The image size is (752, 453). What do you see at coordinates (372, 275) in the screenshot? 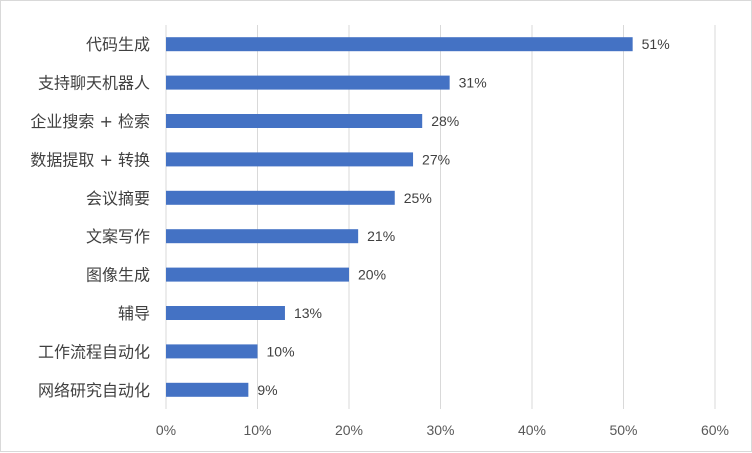
I see `data-label: 20%` at bounding box center [372, 275].